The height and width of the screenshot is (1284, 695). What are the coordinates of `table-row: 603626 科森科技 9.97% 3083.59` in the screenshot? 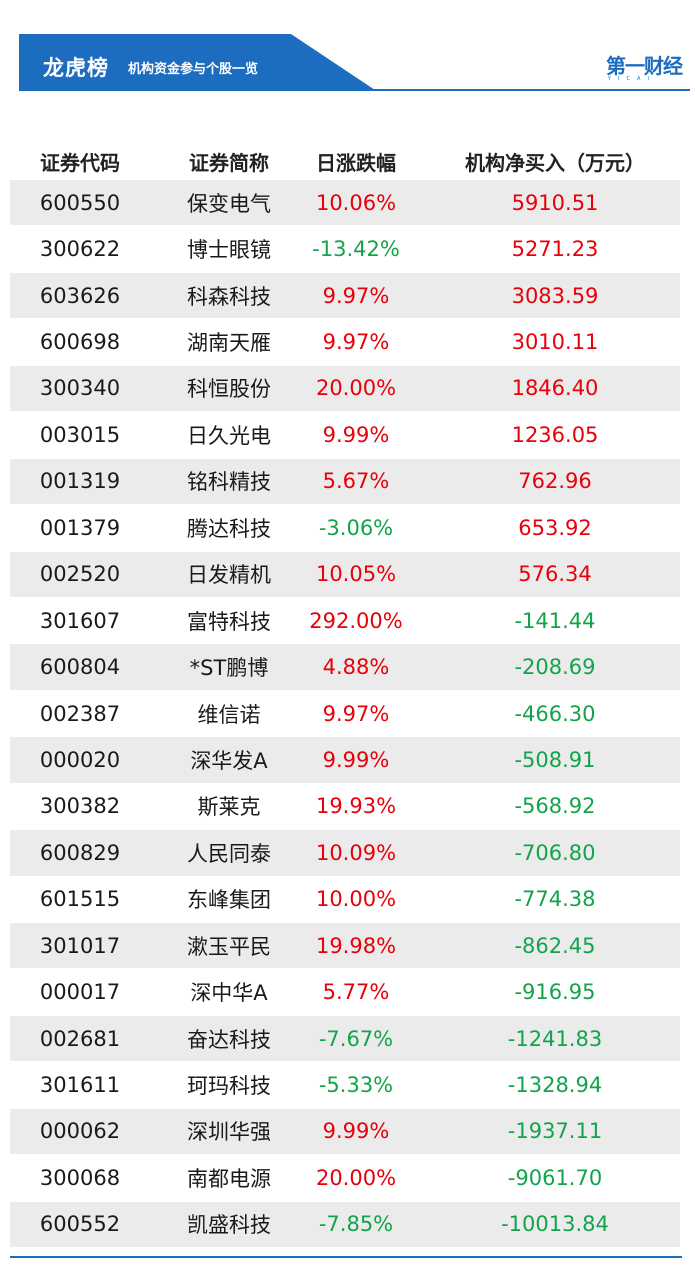 It's located at (345, 296).